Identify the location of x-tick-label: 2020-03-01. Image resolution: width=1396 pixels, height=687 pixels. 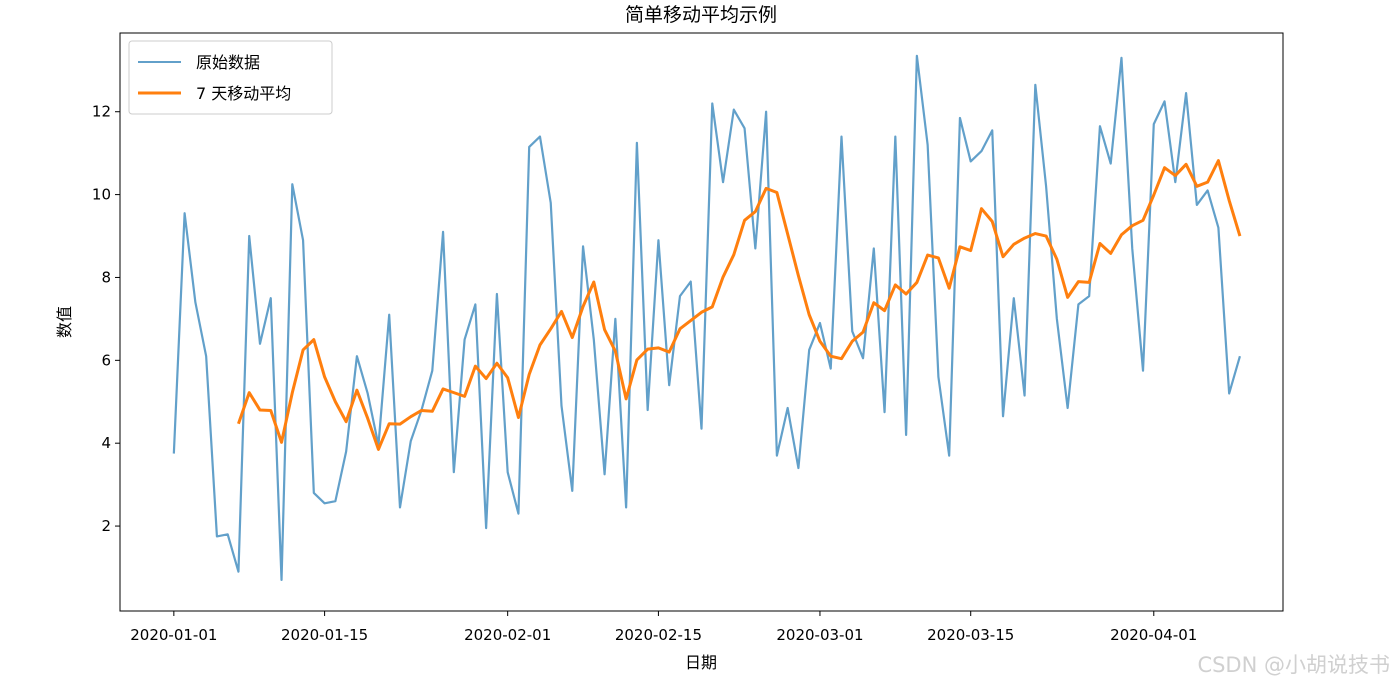
(819, 635).